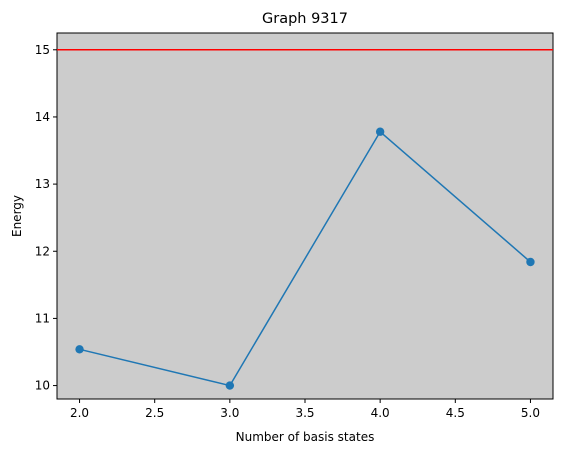 This screenshot has height=455, width=563. What do you see at coordinates (42, 386) in the screenshot?
I see `y-tick-label: 10` at bounding box center [42, 386].